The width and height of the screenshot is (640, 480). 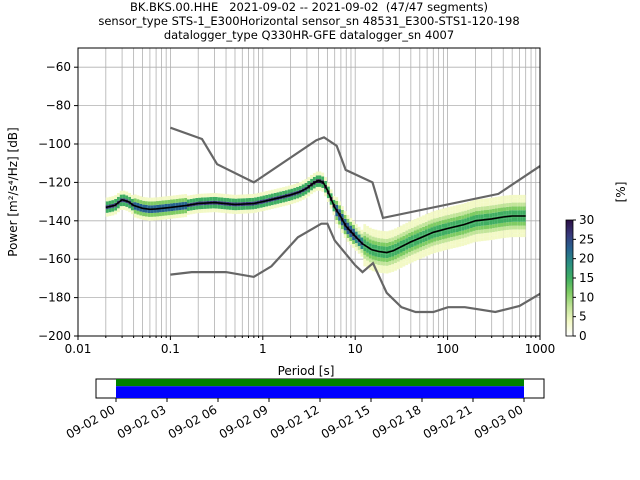 I want to click on colorbar-bar, so click(x=569, y=278).